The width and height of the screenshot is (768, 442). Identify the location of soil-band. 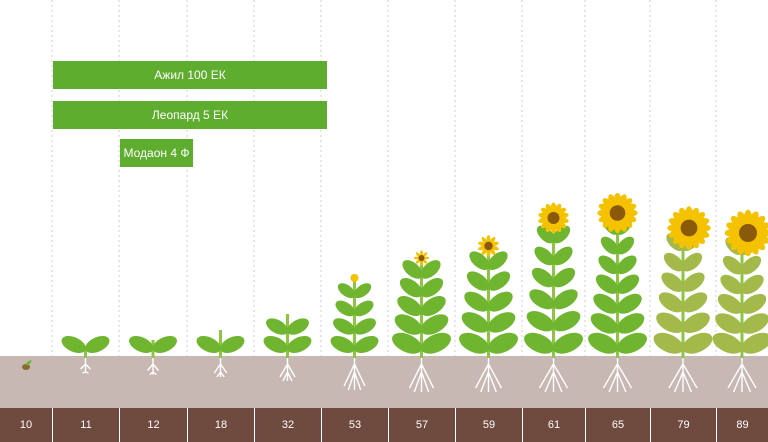
(384, 382).